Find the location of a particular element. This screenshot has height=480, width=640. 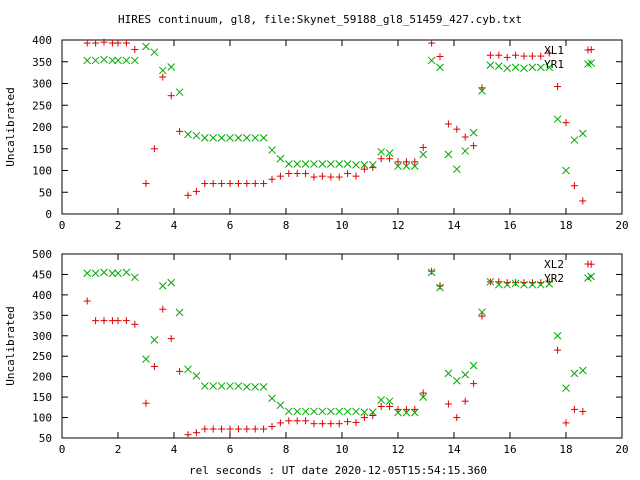

top-x-tick-label: 12 is located at coordinates (397, 225).